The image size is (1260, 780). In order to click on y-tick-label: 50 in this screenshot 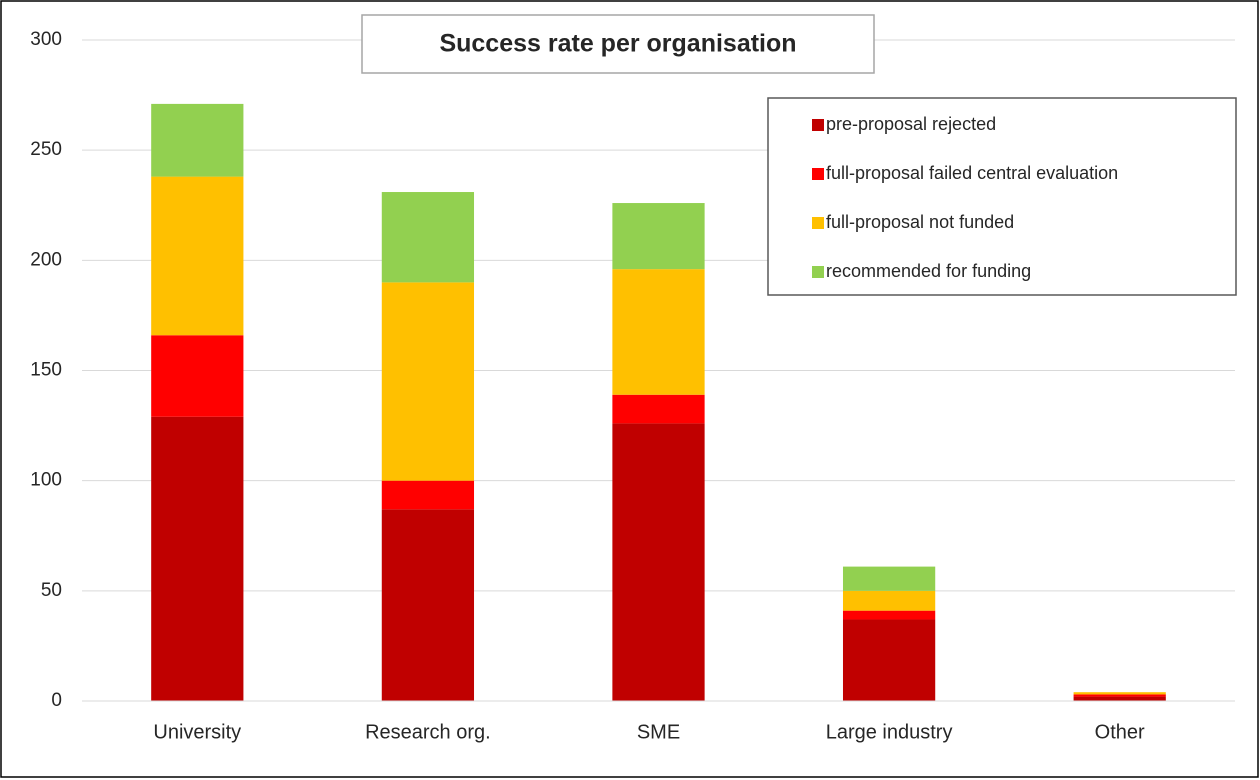, I will do `click(51, 590)`.